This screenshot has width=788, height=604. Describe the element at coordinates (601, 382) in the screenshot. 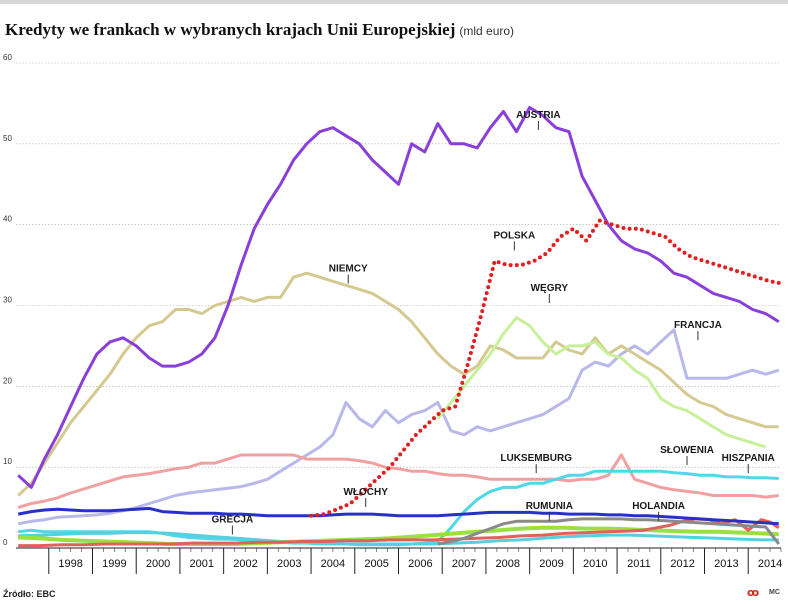

I see `series-line-wegry` at that location.